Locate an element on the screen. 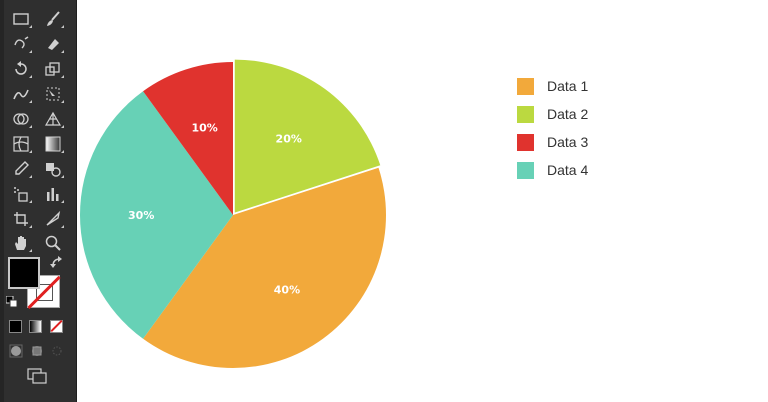  mesh-tool is located at coordinates (21, 144).